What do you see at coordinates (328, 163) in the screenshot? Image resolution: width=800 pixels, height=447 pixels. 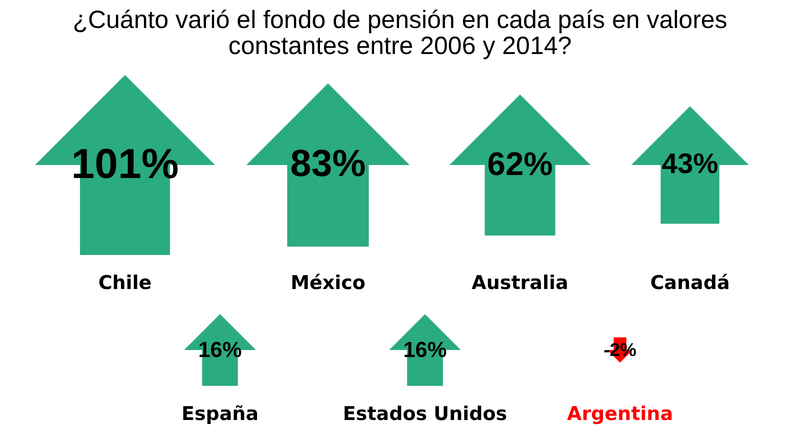 I see `data-label: 83%` at bounding box center [328, 163].